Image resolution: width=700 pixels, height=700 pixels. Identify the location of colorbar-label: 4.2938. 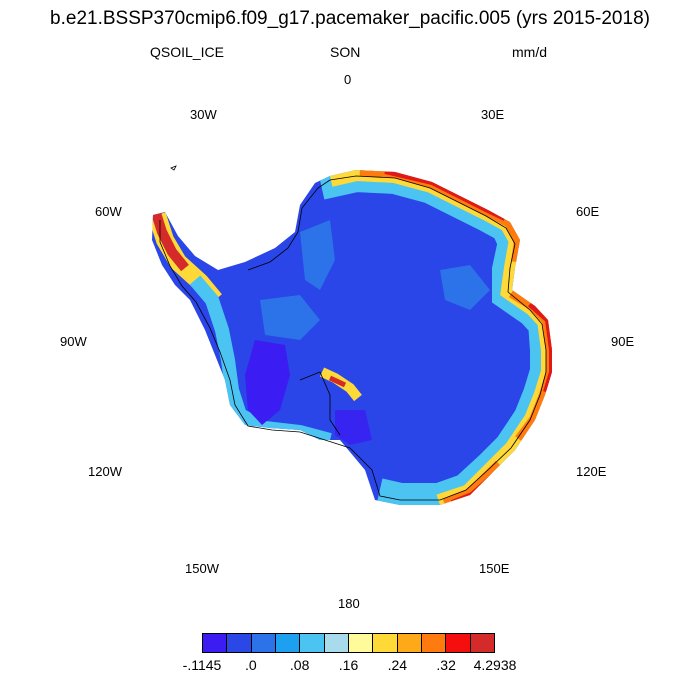
(495, 665).